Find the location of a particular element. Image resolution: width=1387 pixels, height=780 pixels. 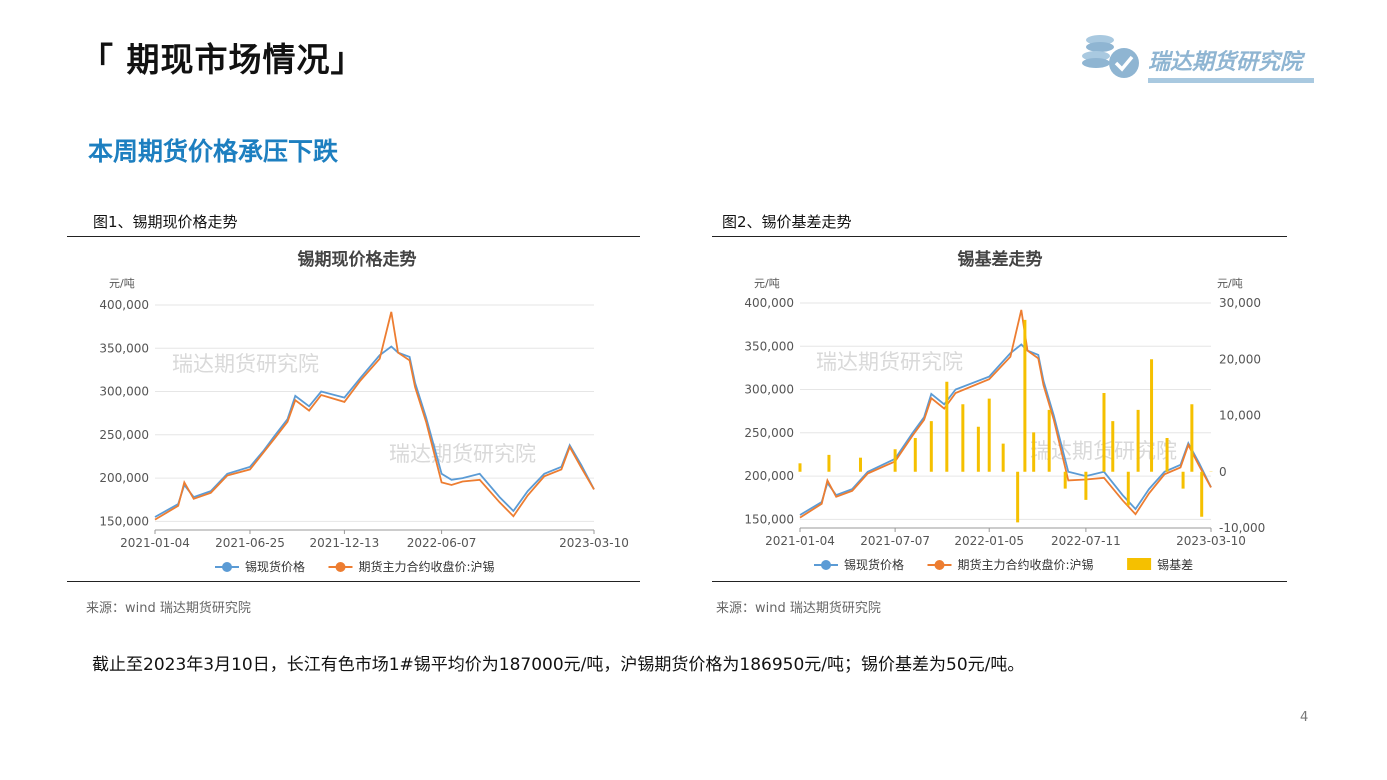

y2-tick-label: 30,000 is located at coordinates (1240, 303).